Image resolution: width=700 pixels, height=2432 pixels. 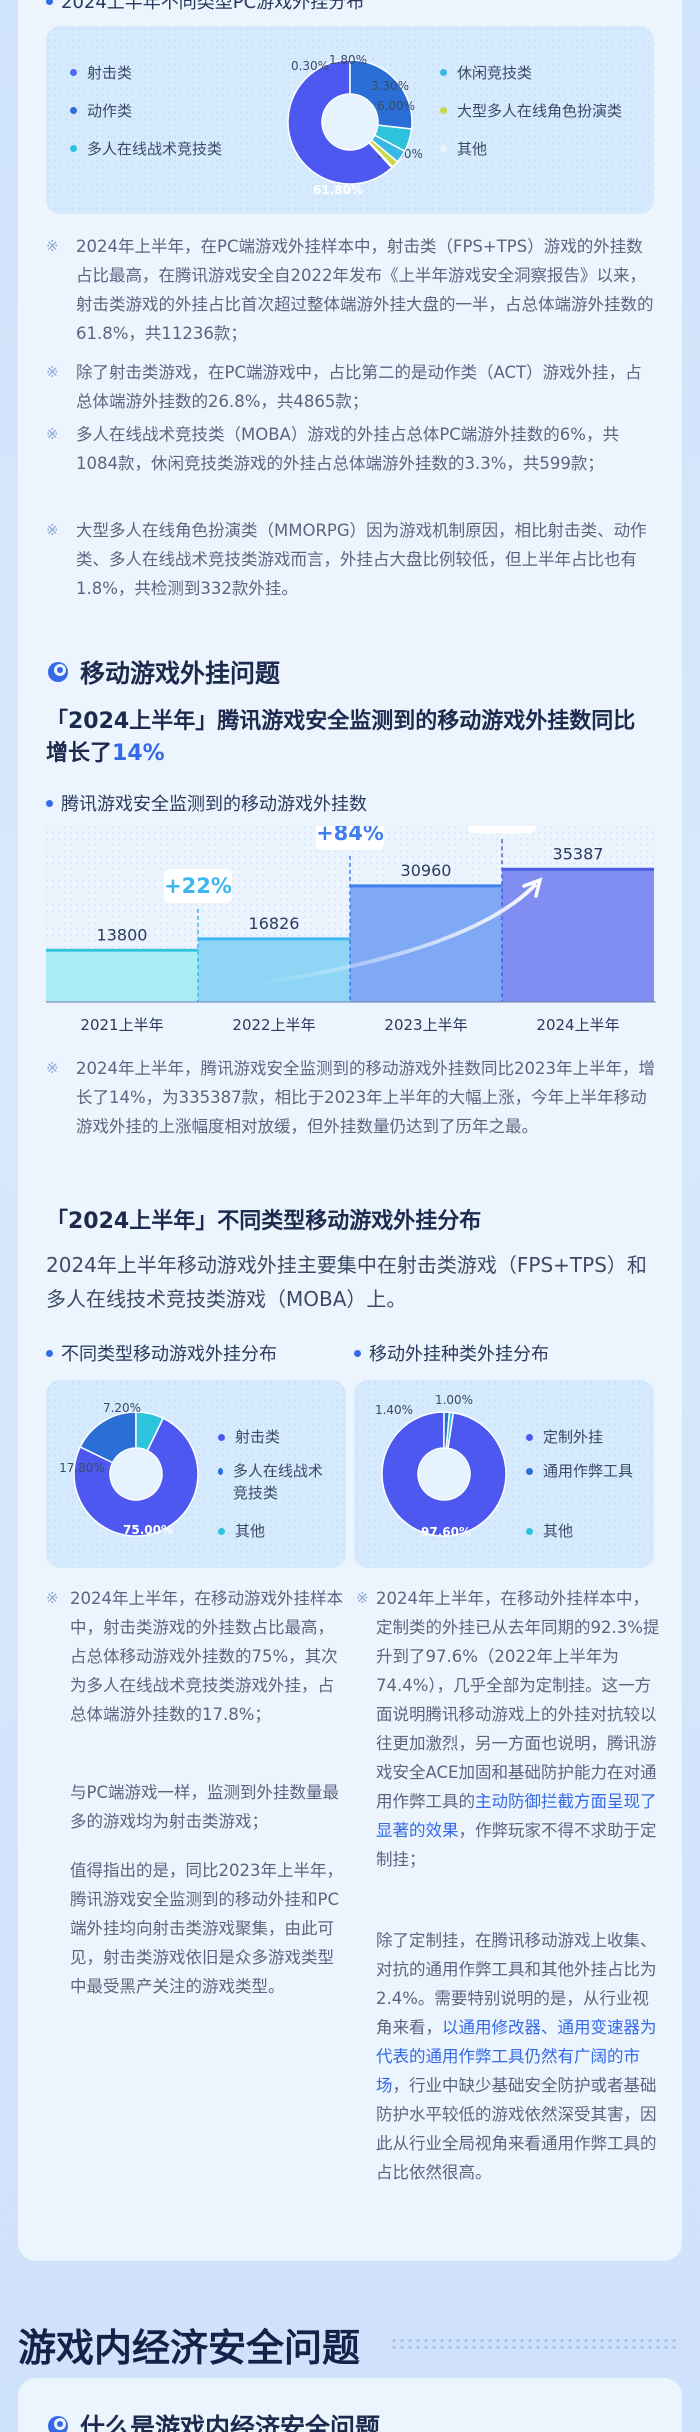 I want to click on donut-label: 1.80%, so click(x=348, y=60).